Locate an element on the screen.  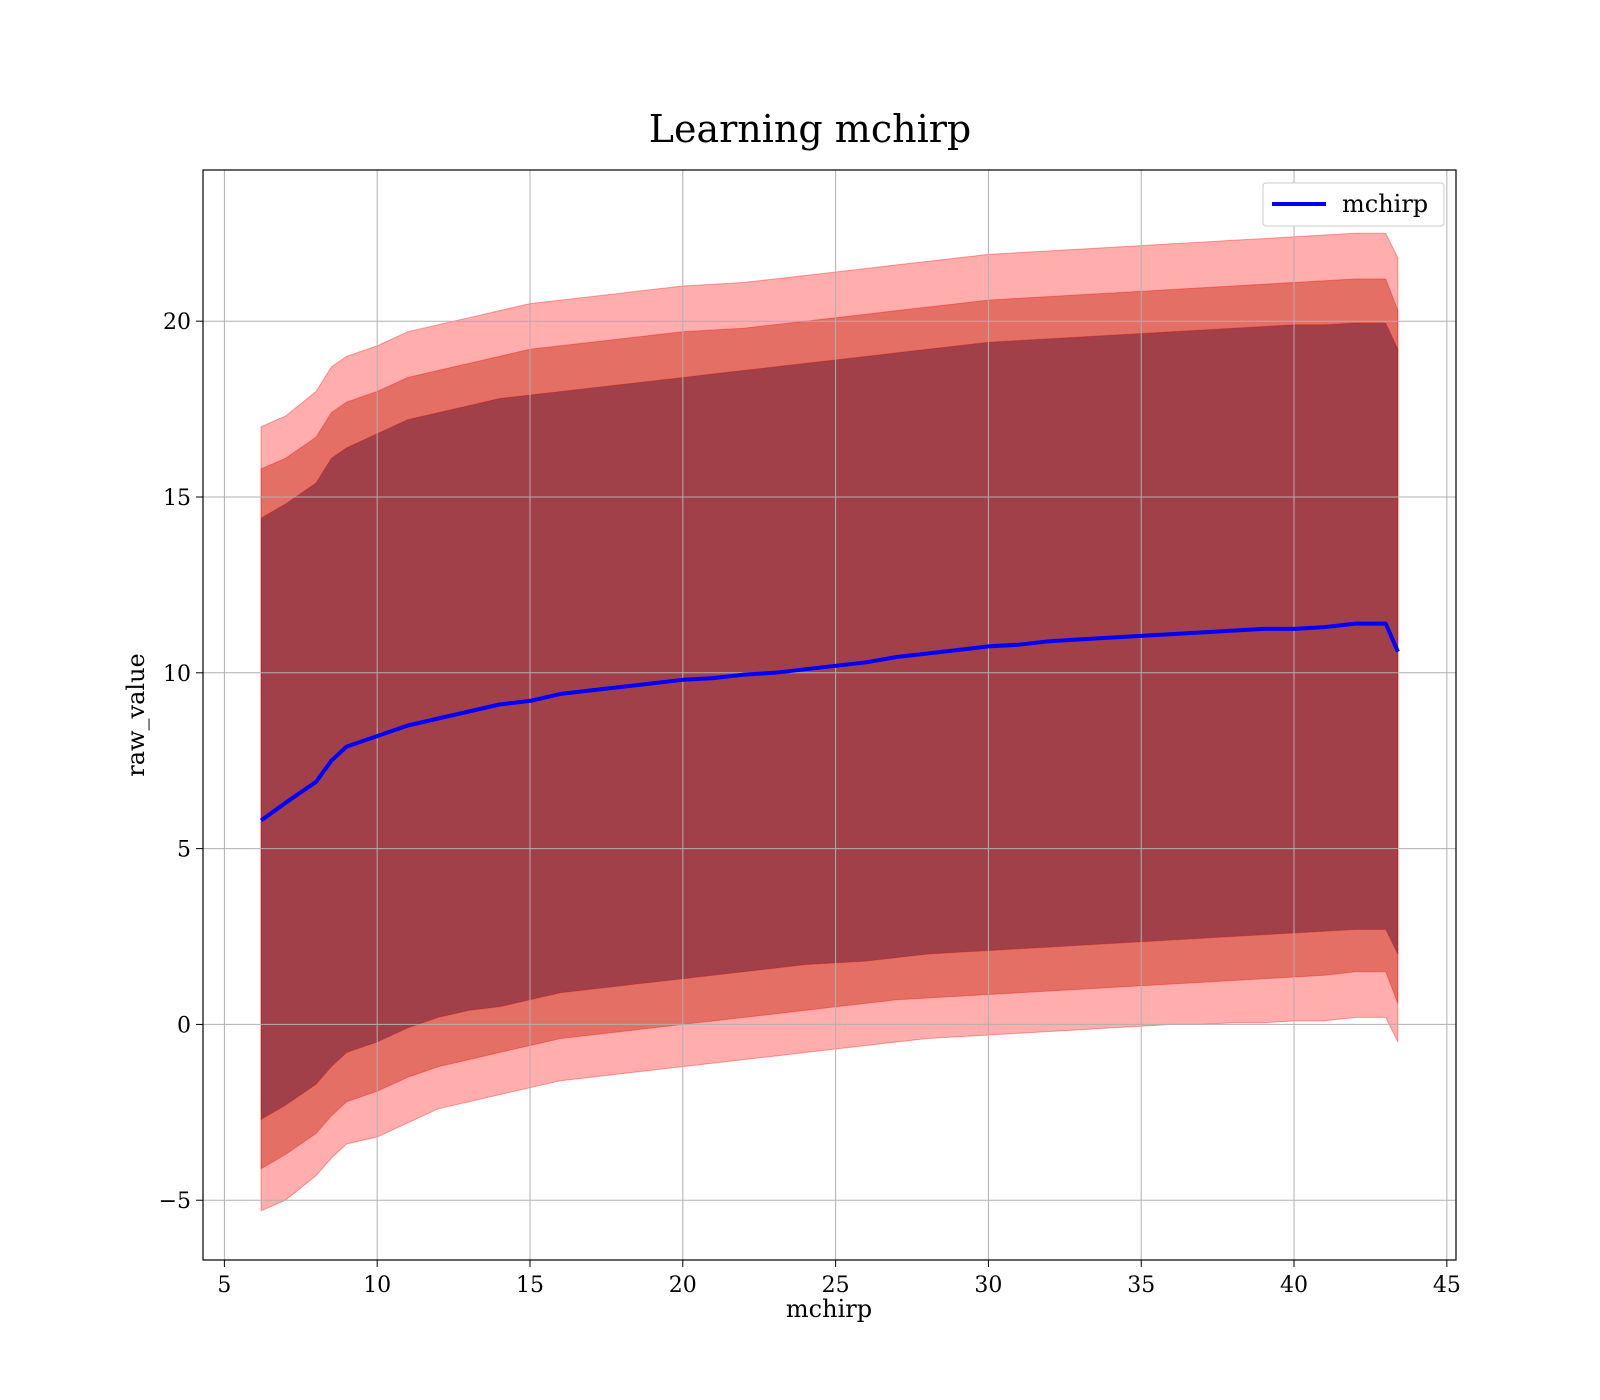
y-tick-label-20: 20 is located at coordinates (177, 322).